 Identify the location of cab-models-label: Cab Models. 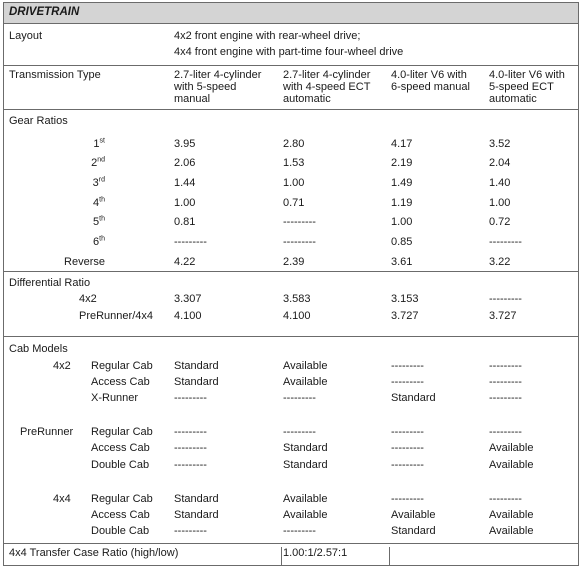
(38, 349).